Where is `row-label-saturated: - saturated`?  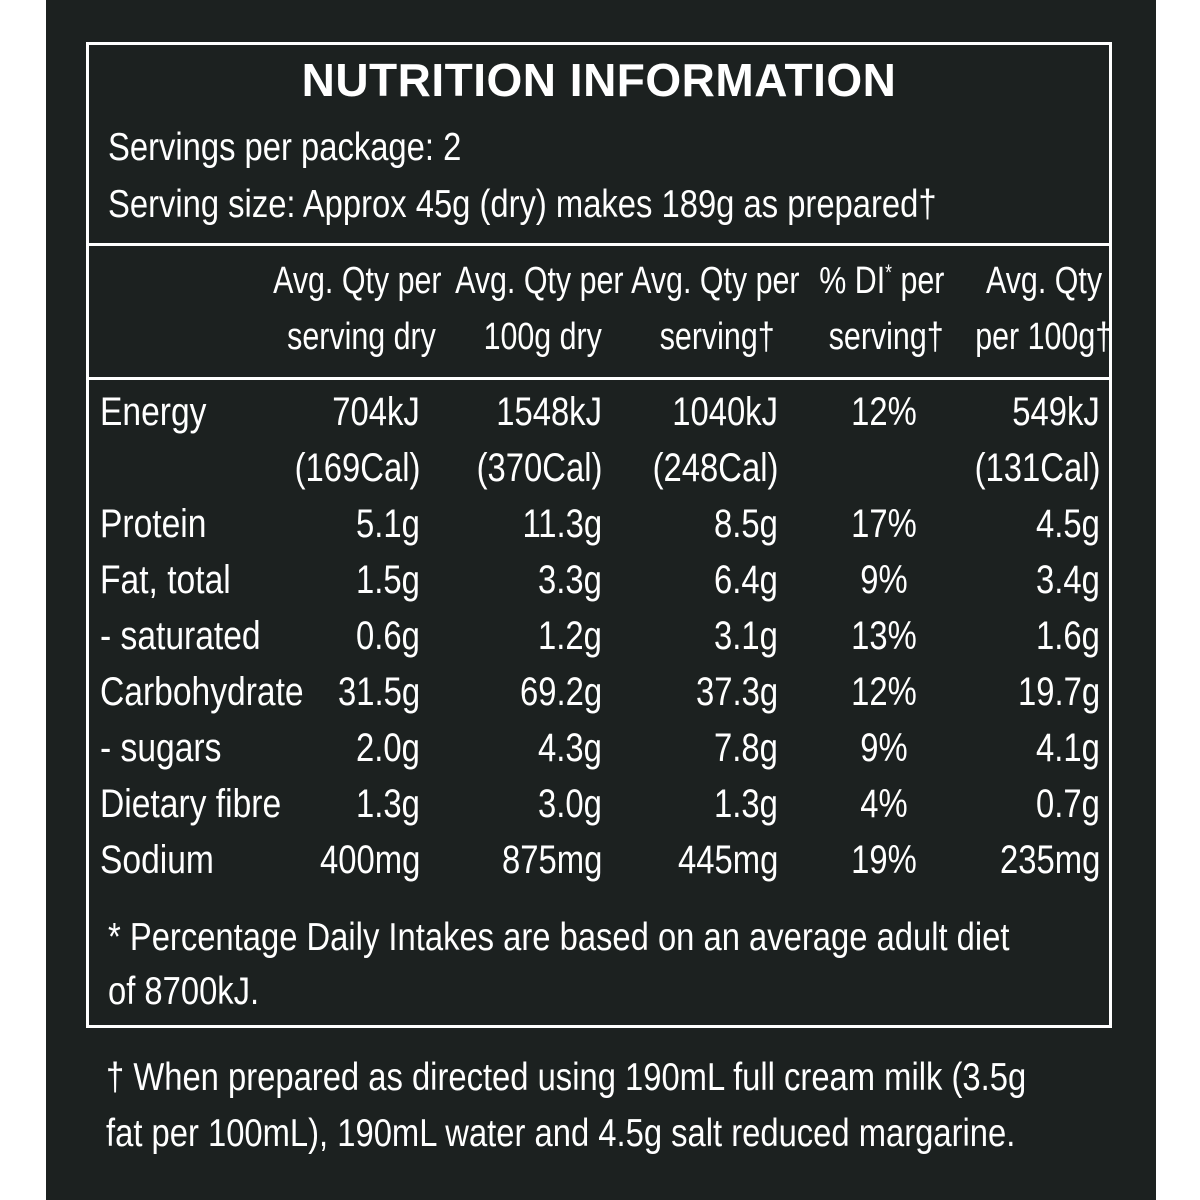
row-label-saturated: - saturated is located at coordinates (180, 636).